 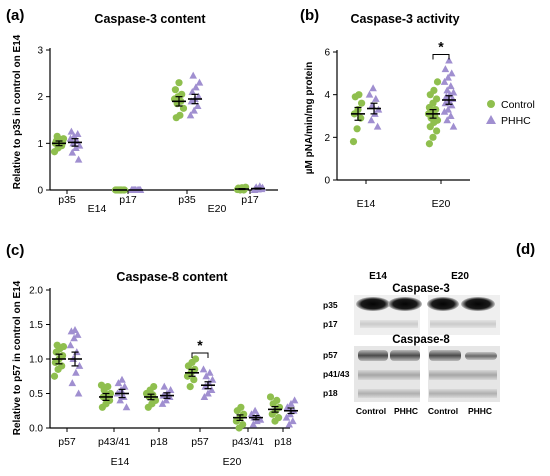 I want to click on blot-band-label-p35: p35, so click(x=330, y=305).